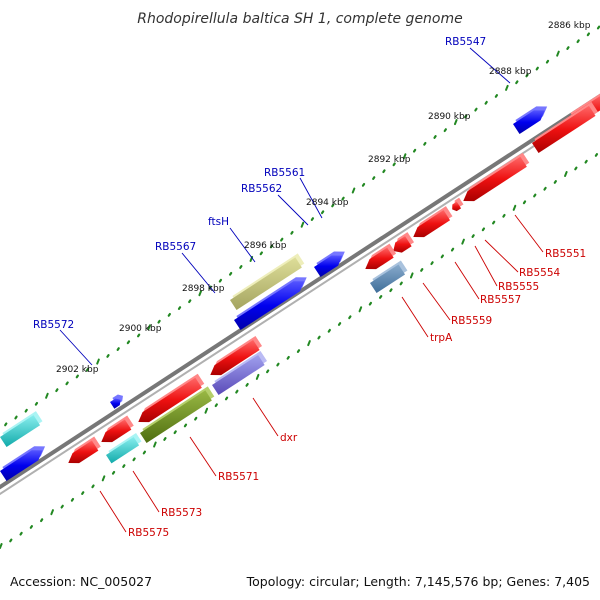  What do you see at coordinates (175, 247) in the screenshot?
I see `gene-label-rb5567: RB5567` at bounding box center [175, 247].